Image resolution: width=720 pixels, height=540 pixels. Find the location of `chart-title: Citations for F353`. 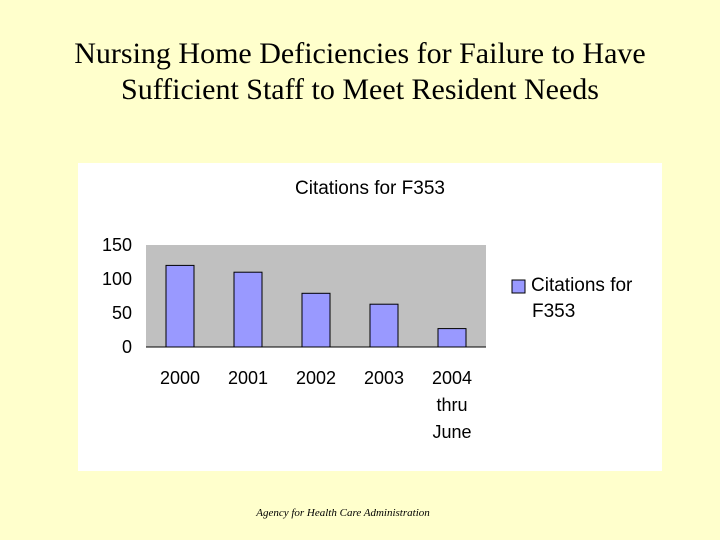

chart-title: Citations for F353 is located at coordinates (370, 188).